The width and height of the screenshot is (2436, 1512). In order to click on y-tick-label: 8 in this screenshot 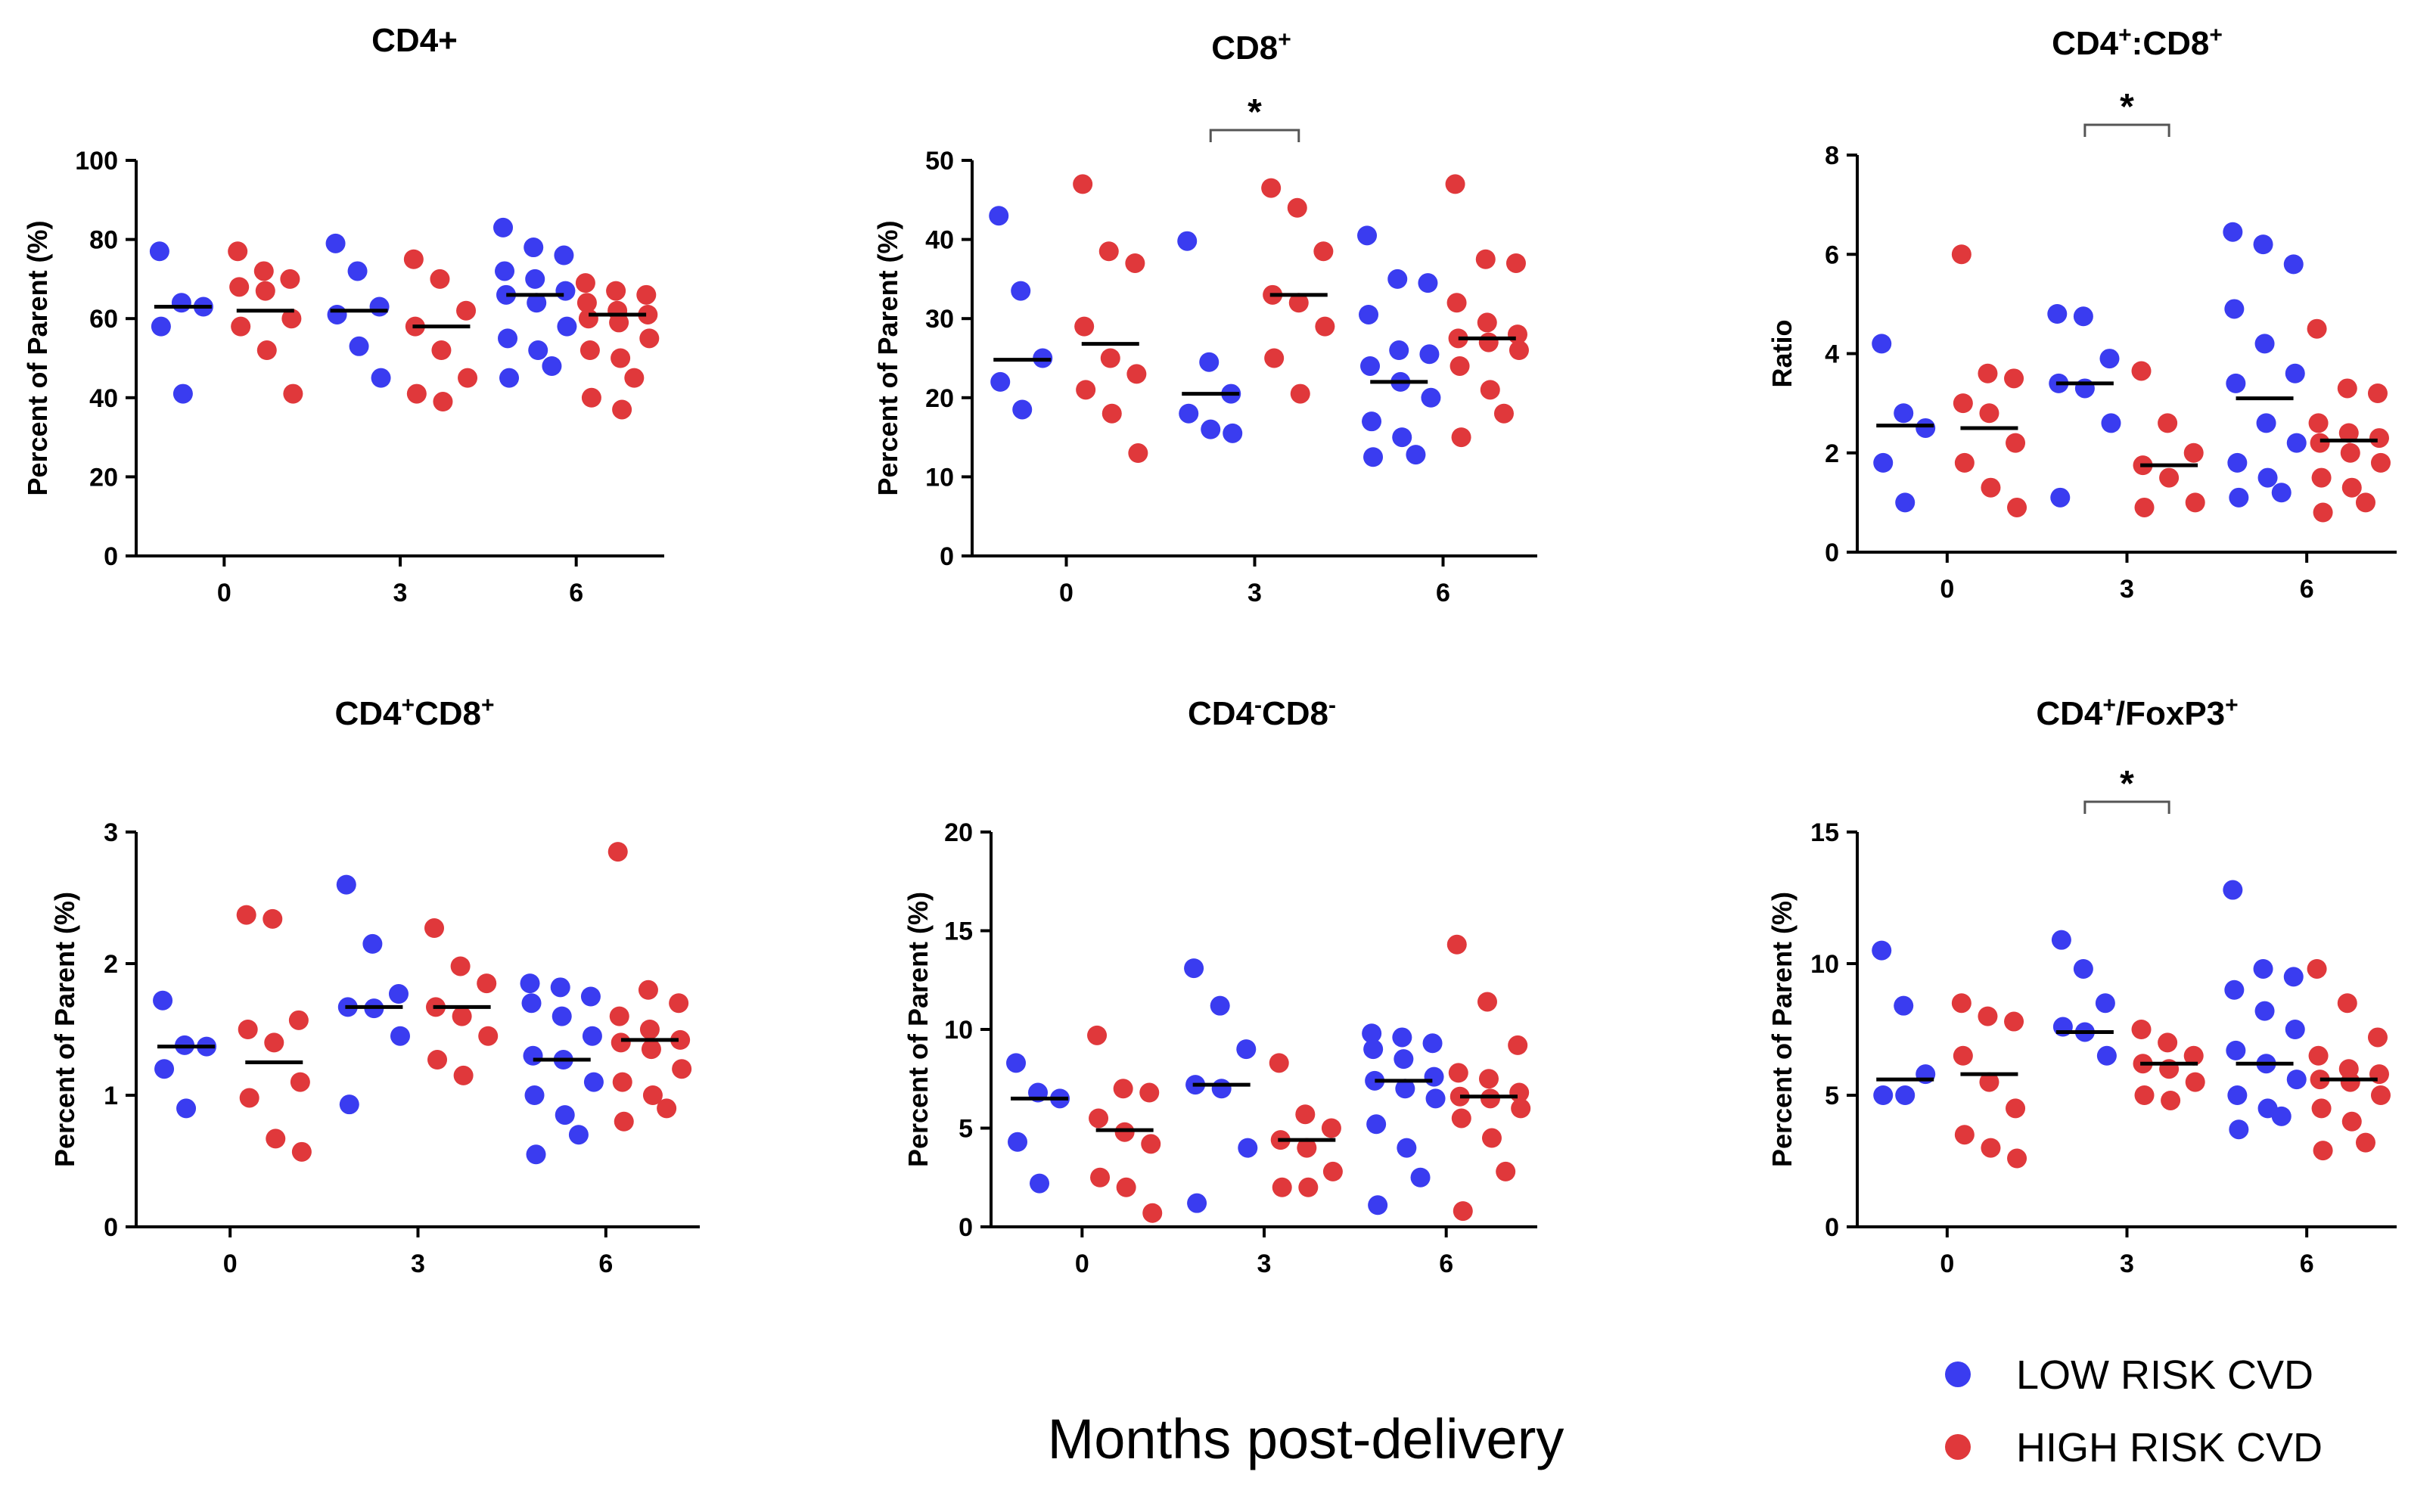, I will do `click(1832, 155)`.